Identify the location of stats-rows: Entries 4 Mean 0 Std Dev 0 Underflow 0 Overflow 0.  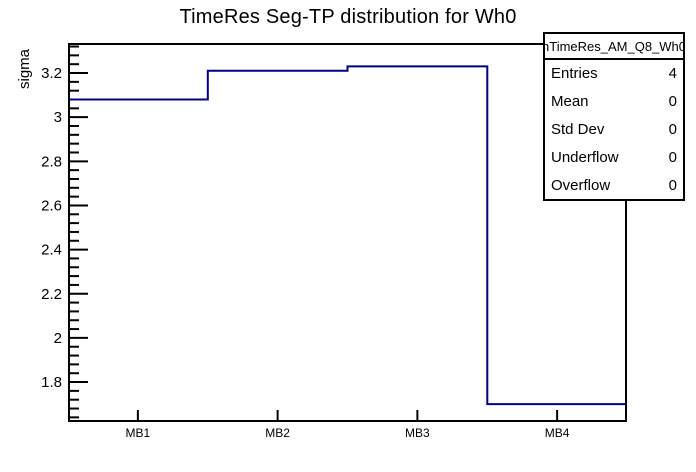
(614, 129).